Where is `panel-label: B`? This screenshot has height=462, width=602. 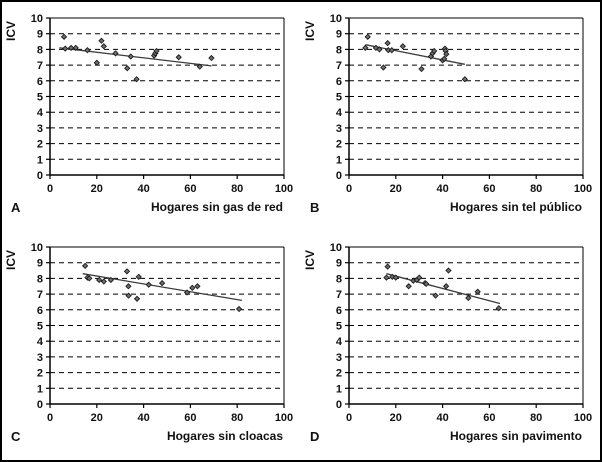 panel-label: B is located at coordinates (314, 207).